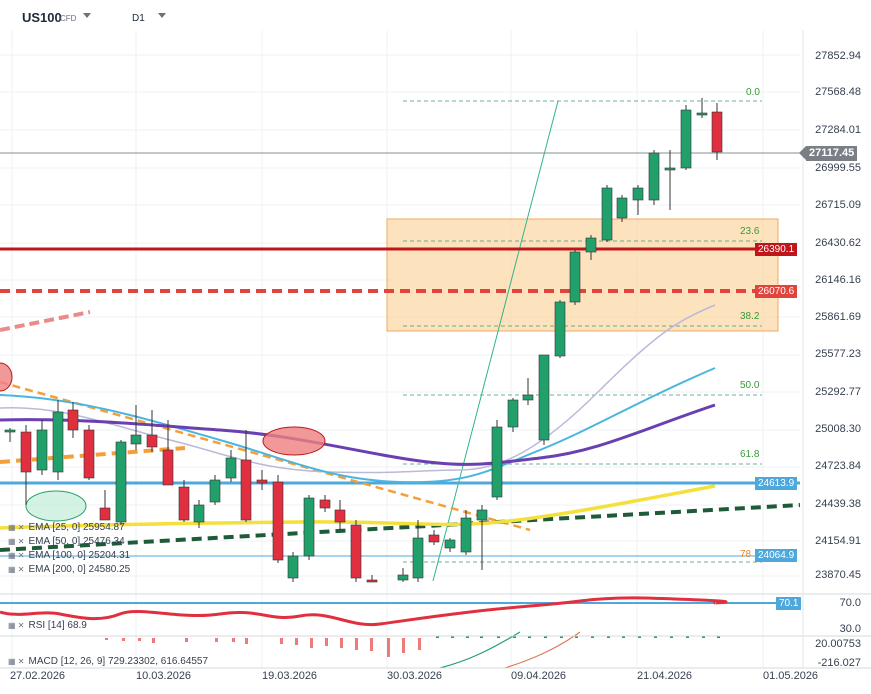 Image resolution: width=871 pixels, height=694 pixels. What do you see at coordinates (838, 205) in the screenshot?
I see `price-label: 26715.09` at bounding box center [838, 205].